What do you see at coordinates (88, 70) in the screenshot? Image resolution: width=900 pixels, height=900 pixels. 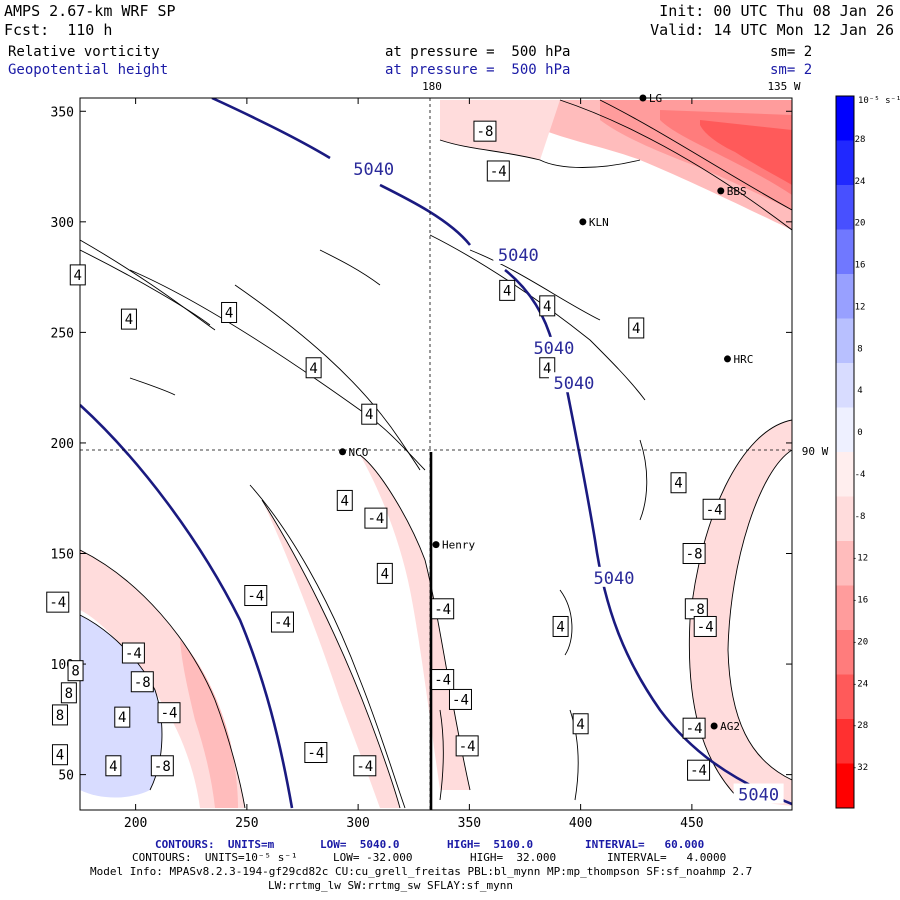 I see `field2-name: Geopotential height` at bounding box center [88, 70].